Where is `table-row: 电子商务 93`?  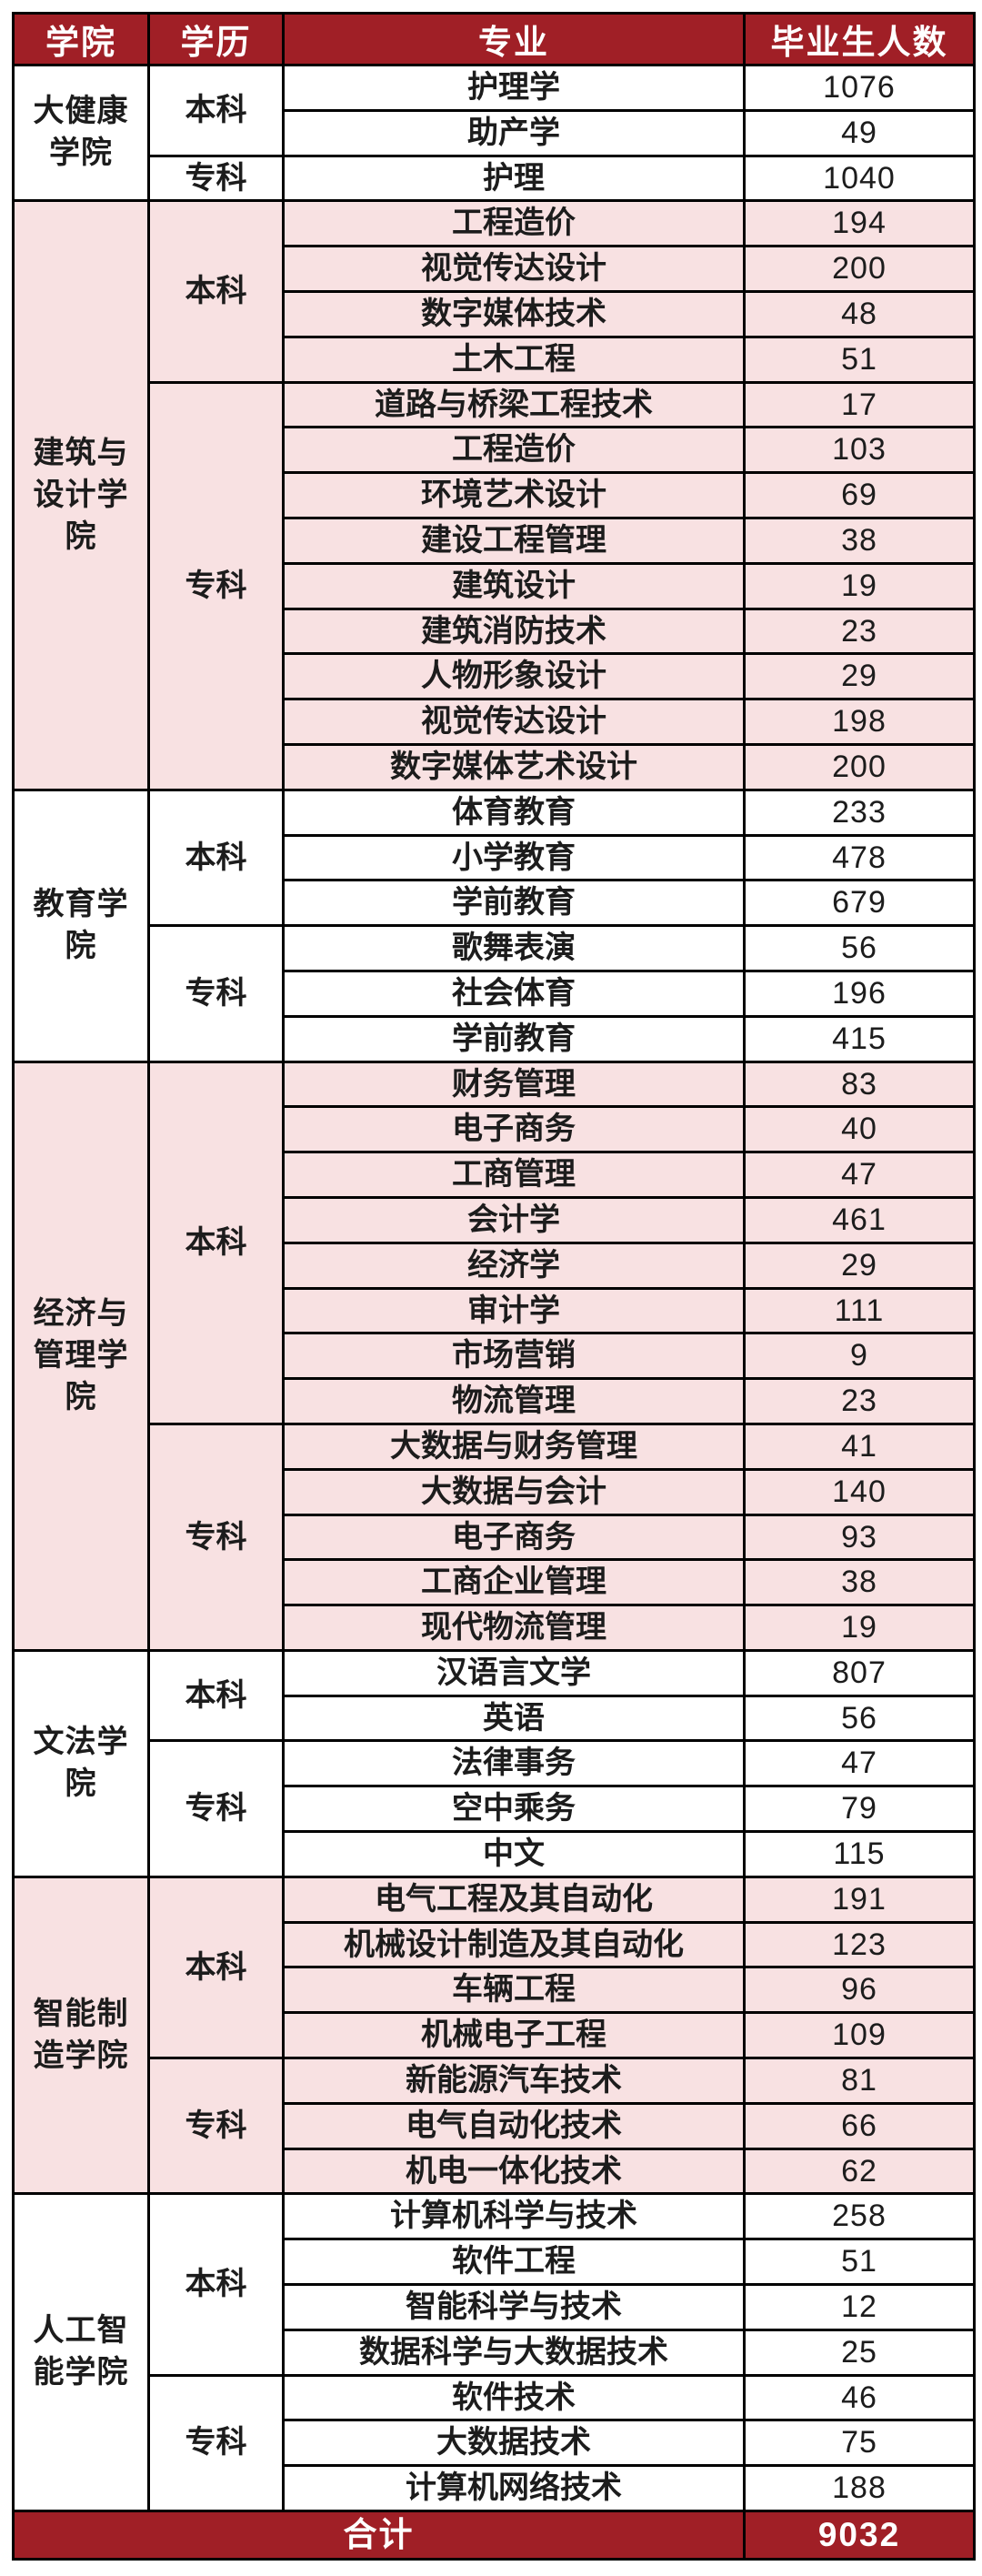
table-row: 电子商务 93 is located at coordinates (495, 1537).